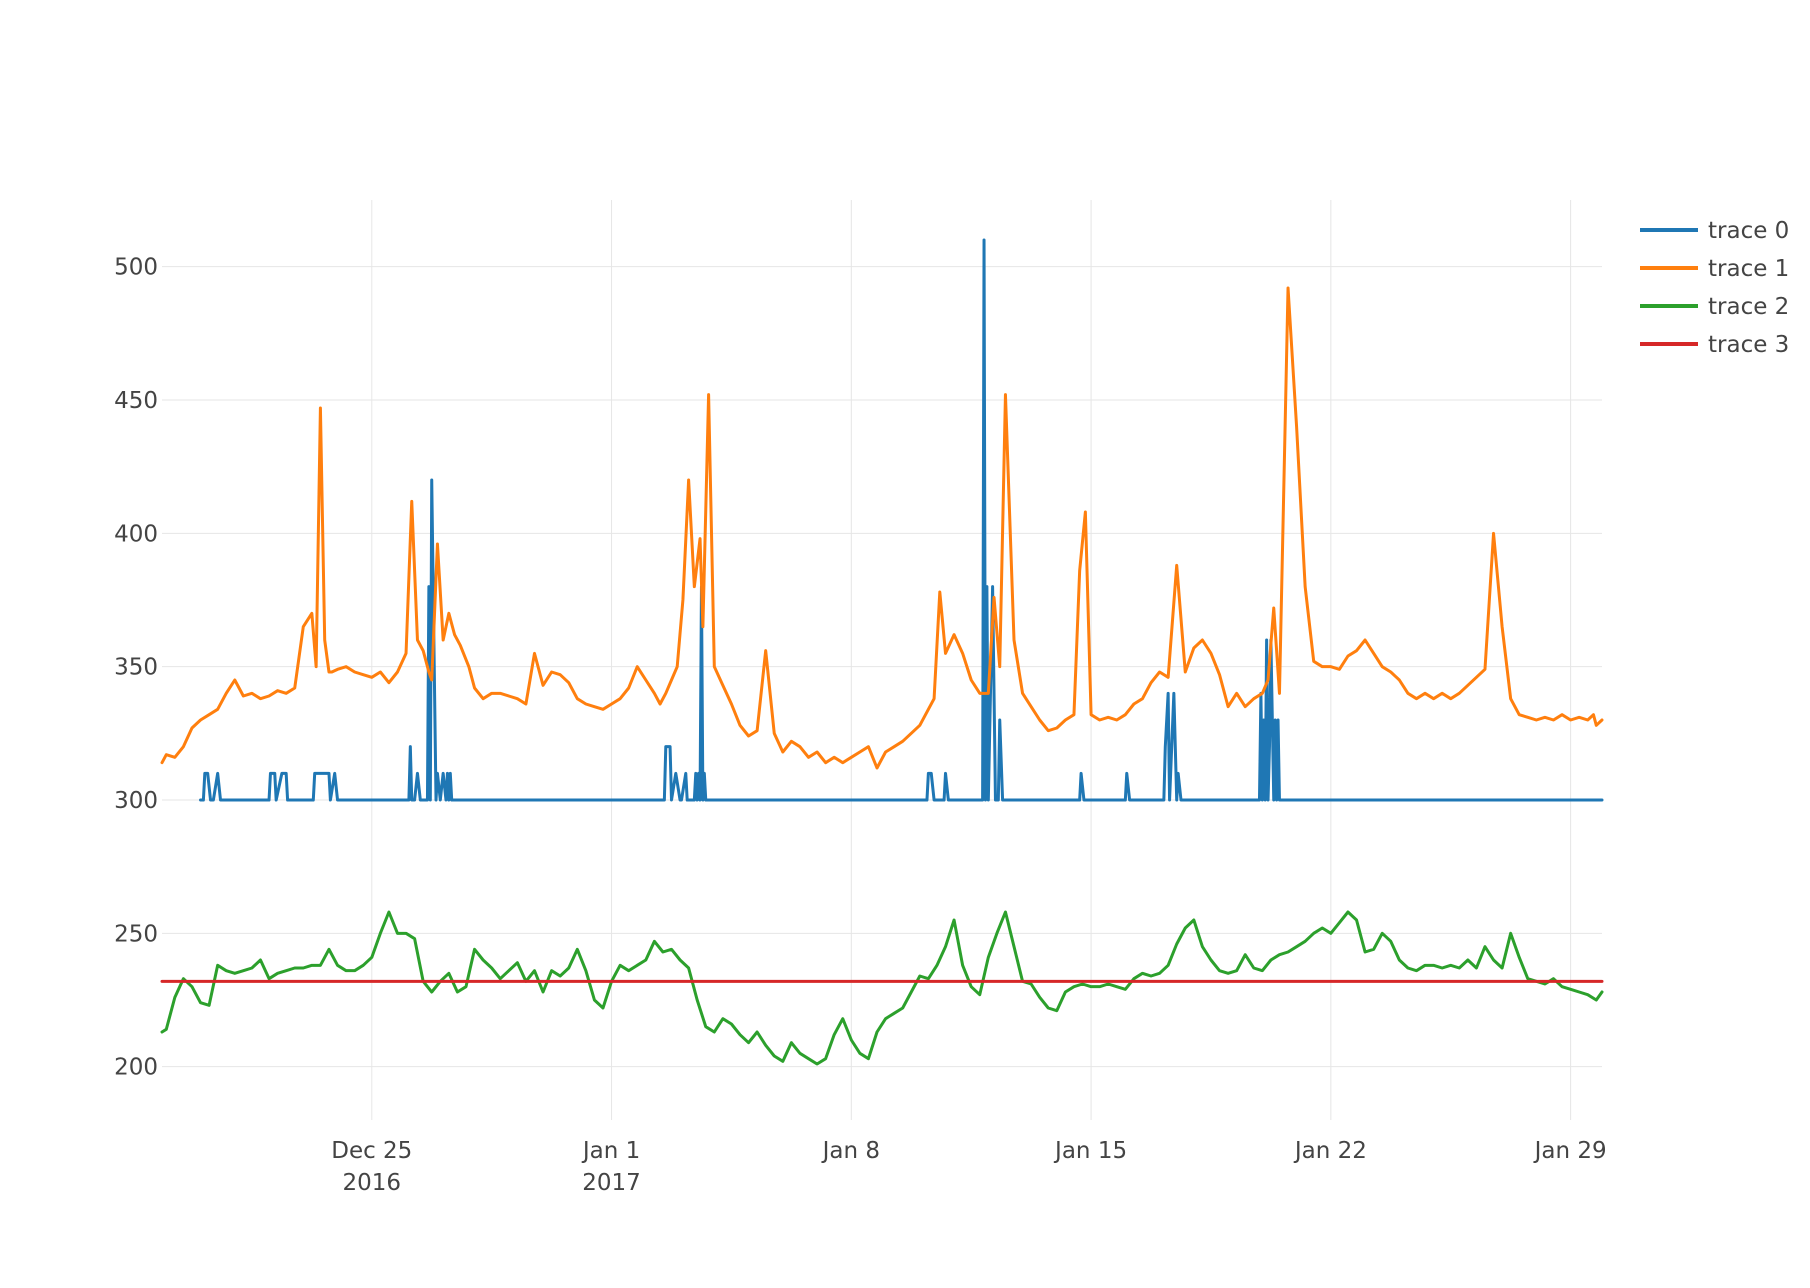  What do you see at coordinates (1748, 345) in the screenshot?
I see `legend-label: trace 3` at bounding box center [1748, 345].